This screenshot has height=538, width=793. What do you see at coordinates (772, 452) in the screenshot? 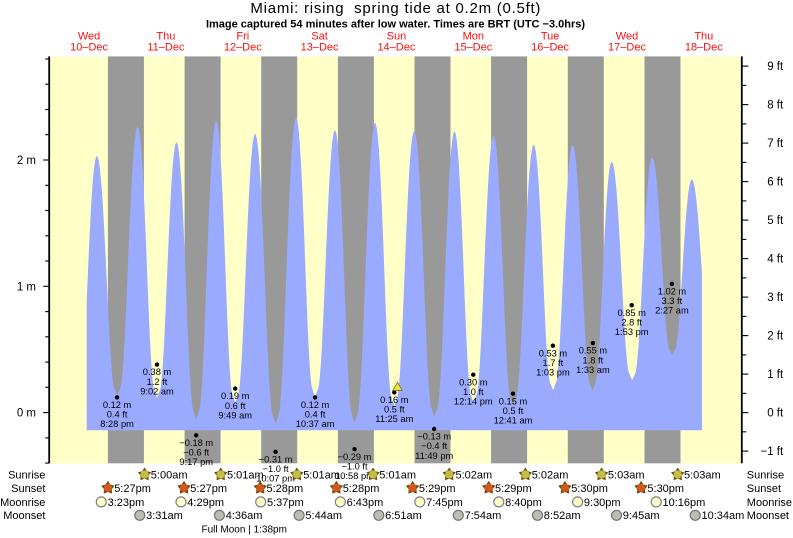
I see `svg-text: −1 ft` at bounding box center [772, 452].